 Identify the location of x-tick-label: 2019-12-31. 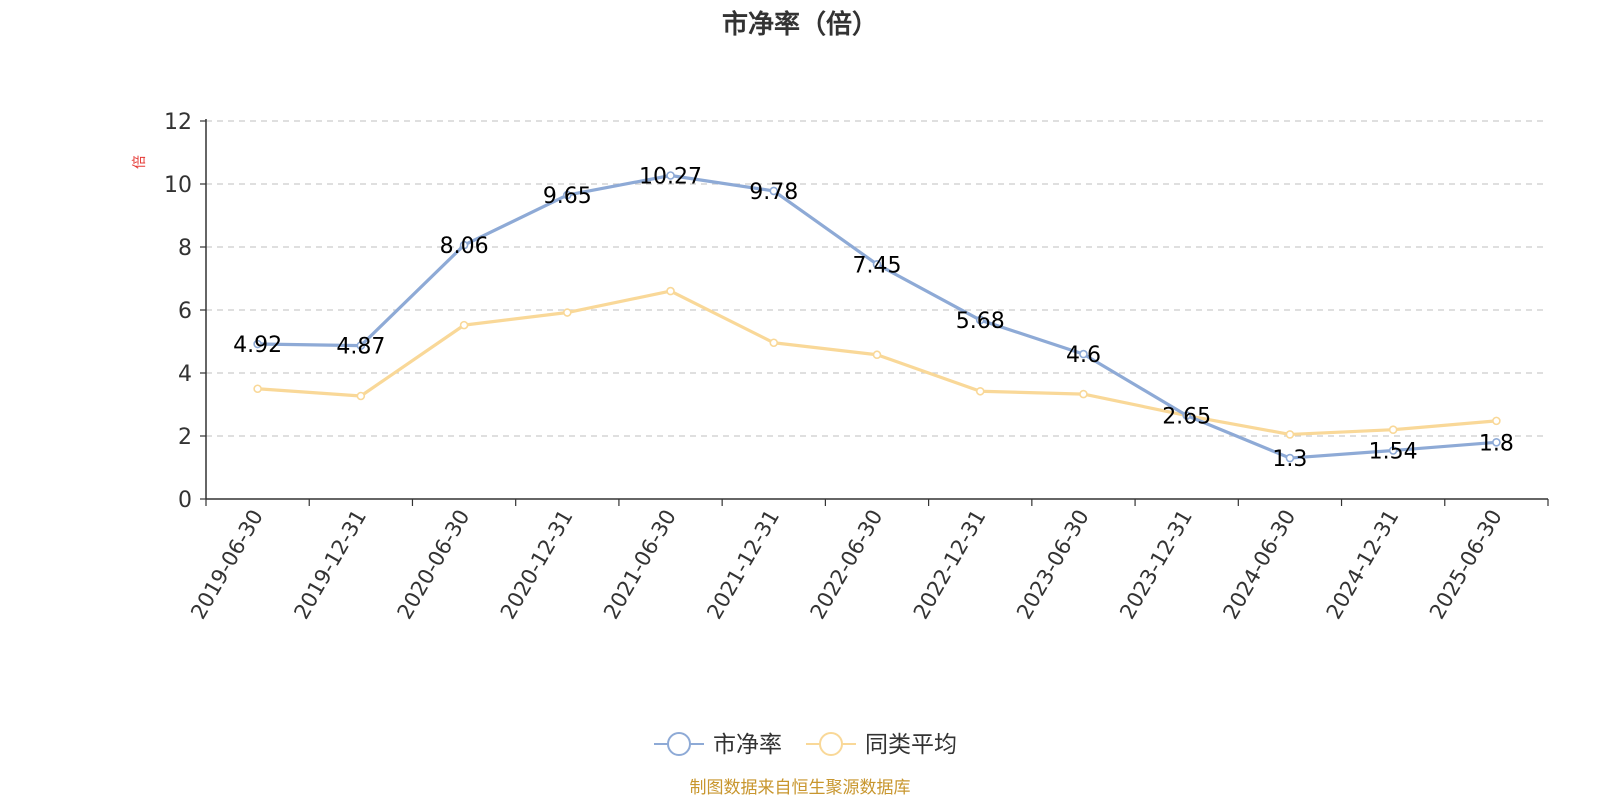
(330, 565).